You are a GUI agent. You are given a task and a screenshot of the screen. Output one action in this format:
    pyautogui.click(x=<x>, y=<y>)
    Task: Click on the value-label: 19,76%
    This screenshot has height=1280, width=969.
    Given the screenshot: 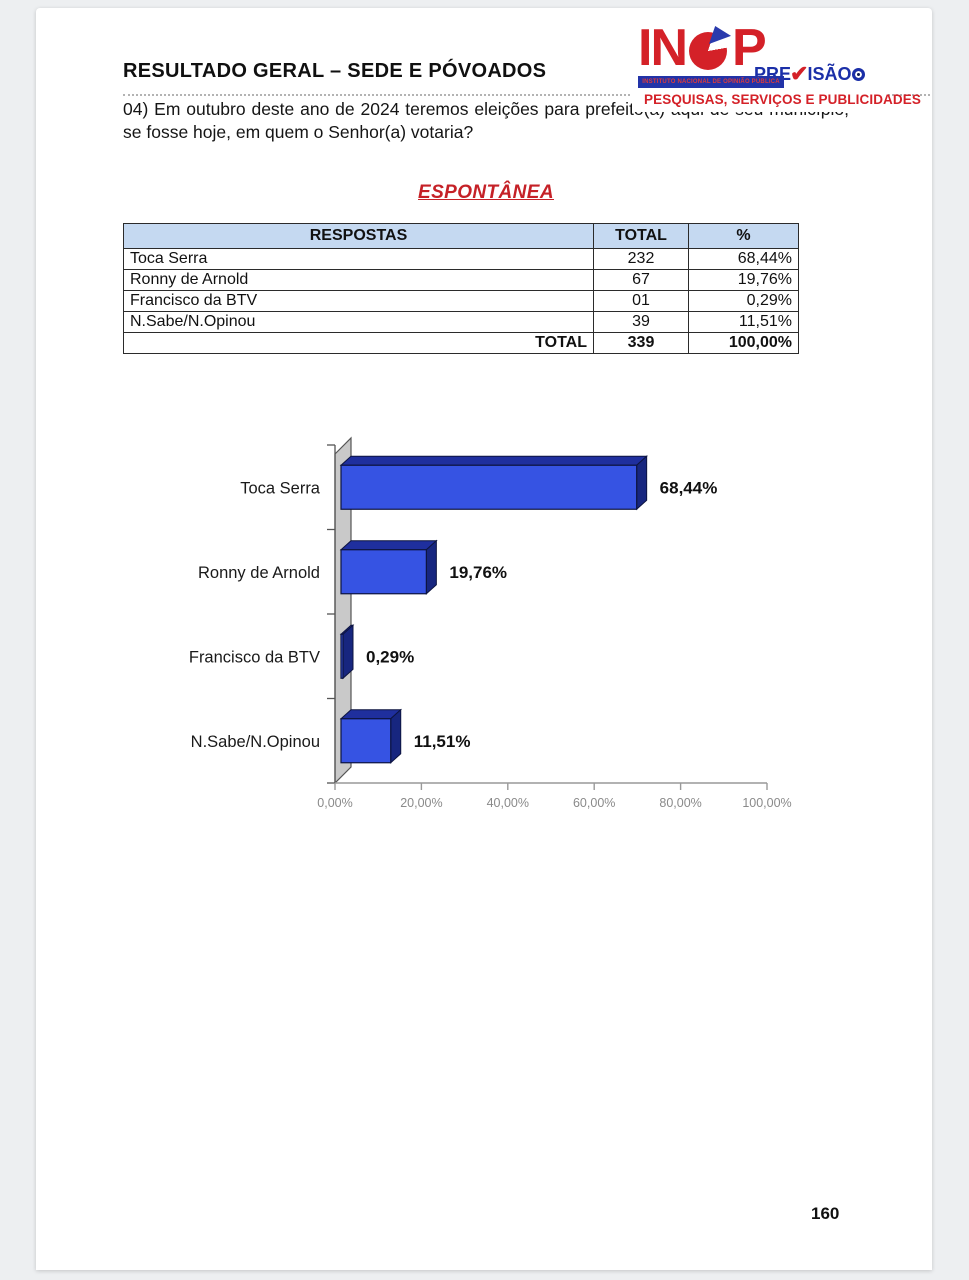 What is the action you would take?
    pyautogui.click(x=478, y=572)
    